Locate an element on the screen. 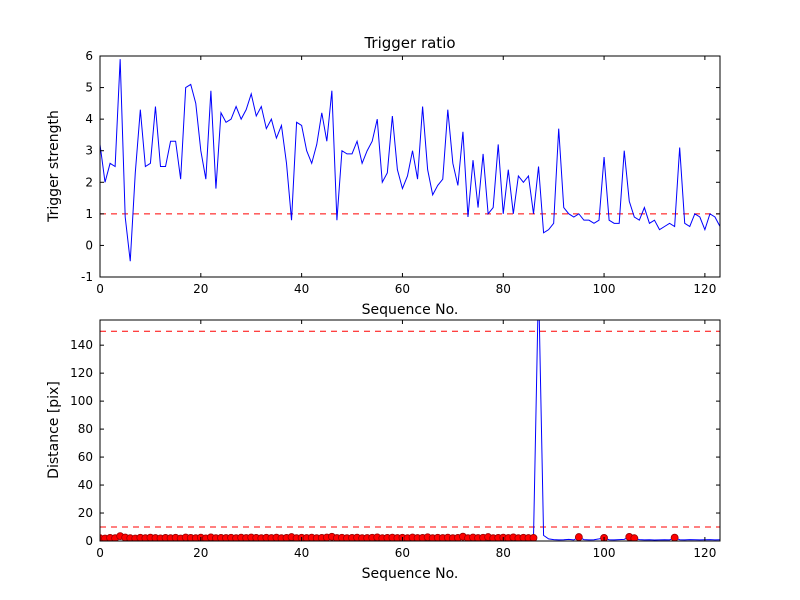 The height and width of the screenshot is (600, 800). y-tick-label: 5 is located at coordinates (89, 88).